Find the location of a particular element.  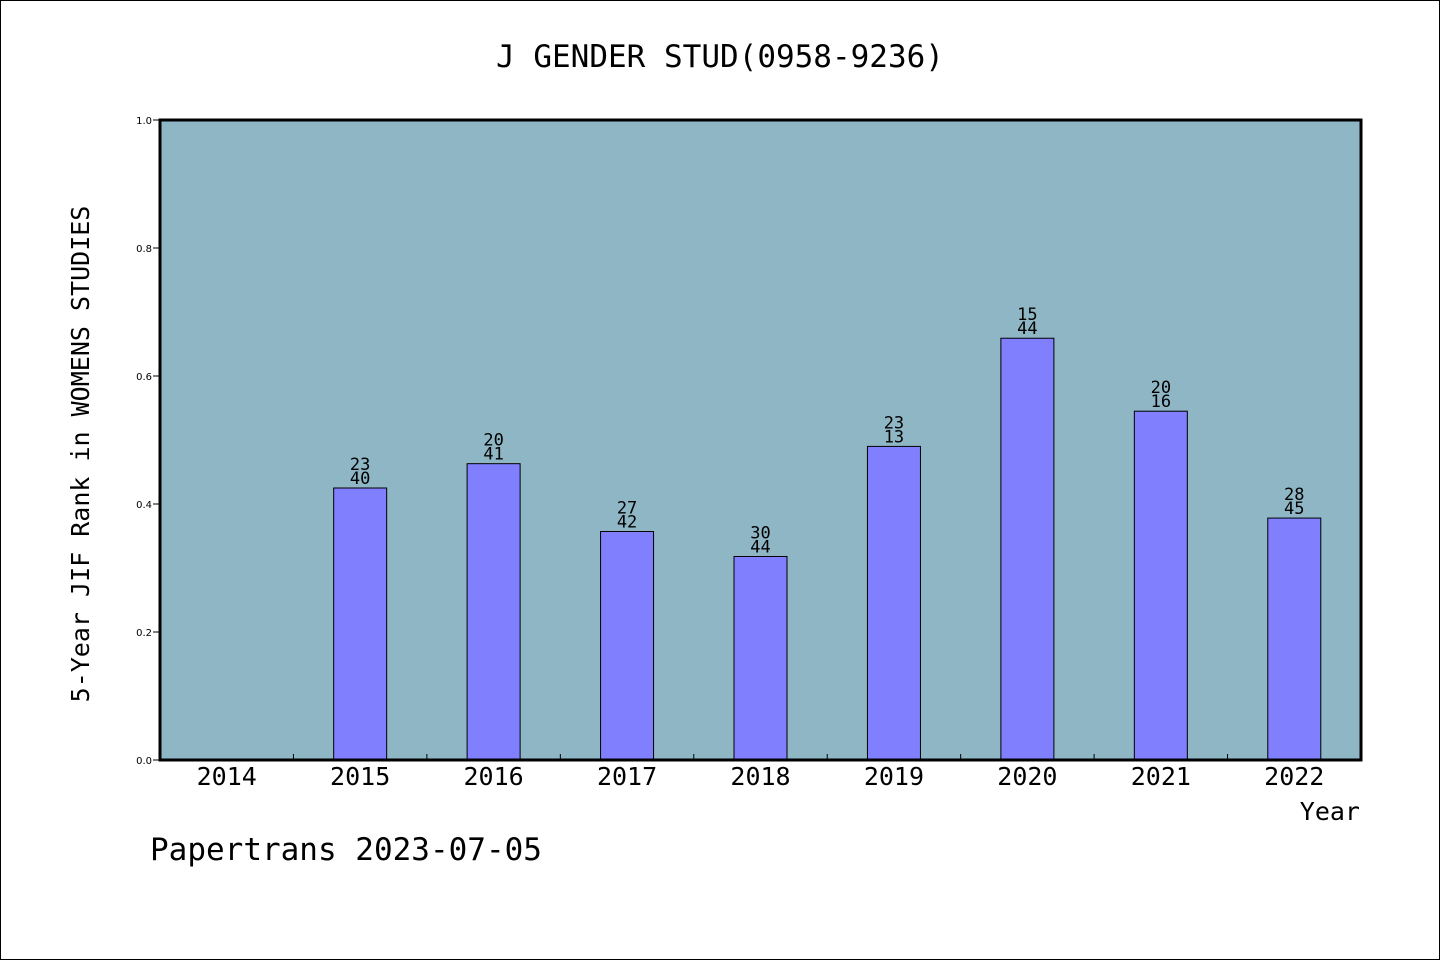

chart-title: J GENDER STUD(0958-9236) is located at coordinates (720, 57).